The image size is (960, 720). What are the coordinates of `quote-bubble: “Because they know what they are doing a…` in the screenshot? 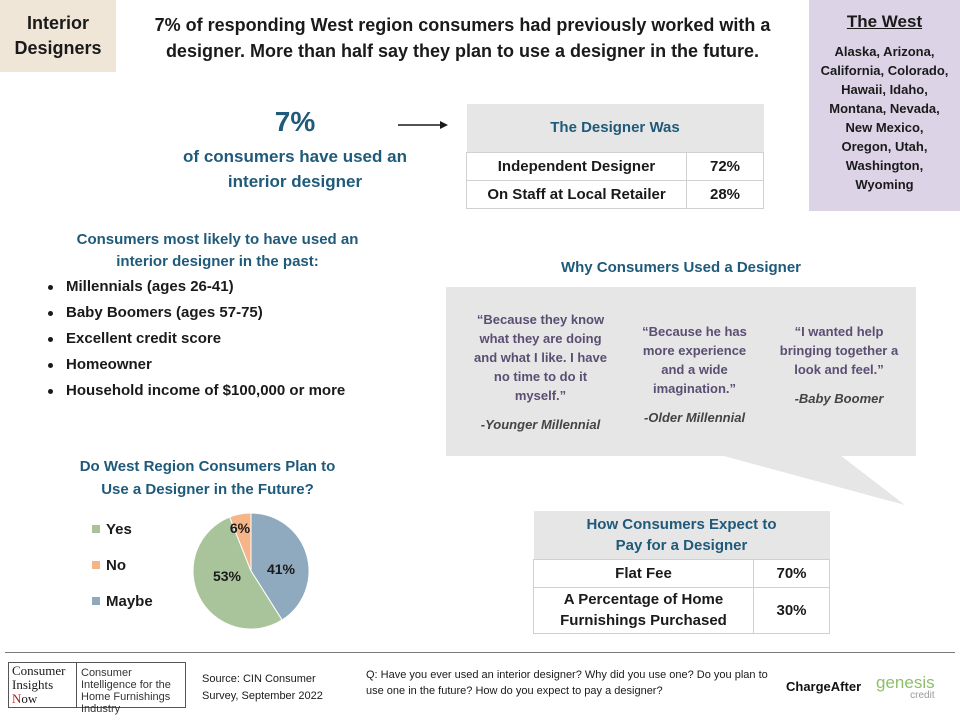 It's located at (681, 371).